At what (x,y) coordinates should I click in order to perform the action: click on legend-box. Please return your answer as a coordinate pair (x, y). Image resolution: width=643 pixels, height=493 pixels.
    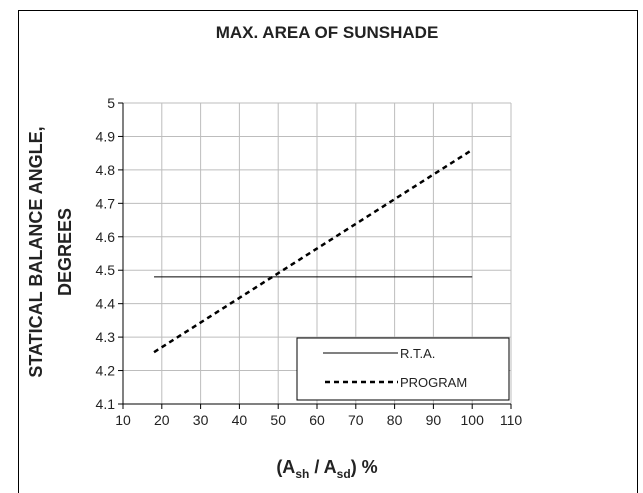
    Looking at the image, I should click on (403, 369).